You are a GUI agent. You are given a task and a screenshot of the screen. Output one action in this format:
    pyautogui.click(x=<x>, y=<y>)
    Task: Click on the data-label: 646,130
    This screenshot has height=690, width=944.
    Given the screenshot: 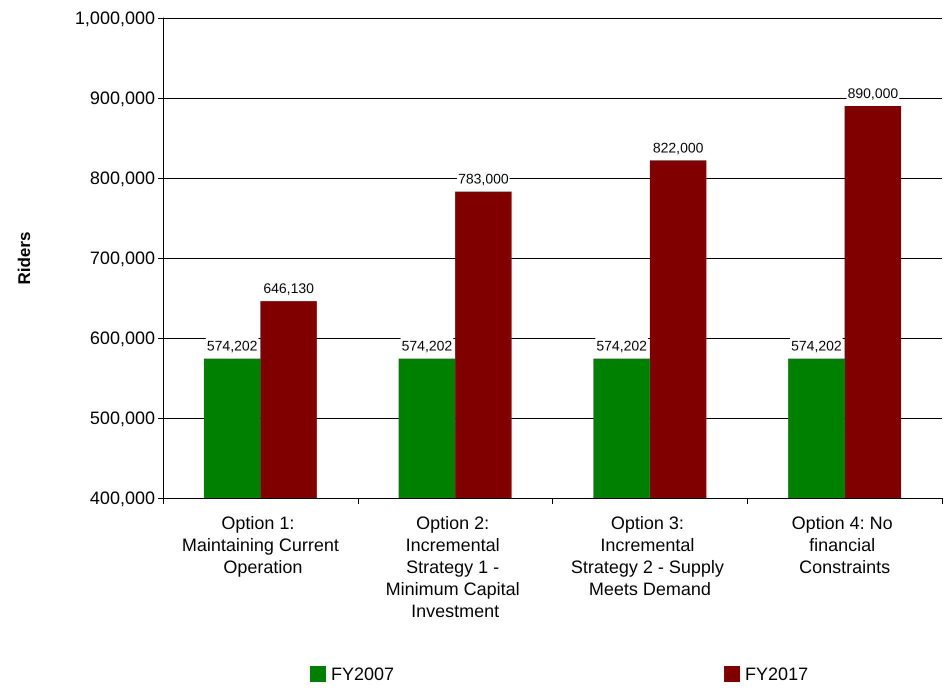 What is the action you would take?
    pyautogui.click(x=288, y=288)
    